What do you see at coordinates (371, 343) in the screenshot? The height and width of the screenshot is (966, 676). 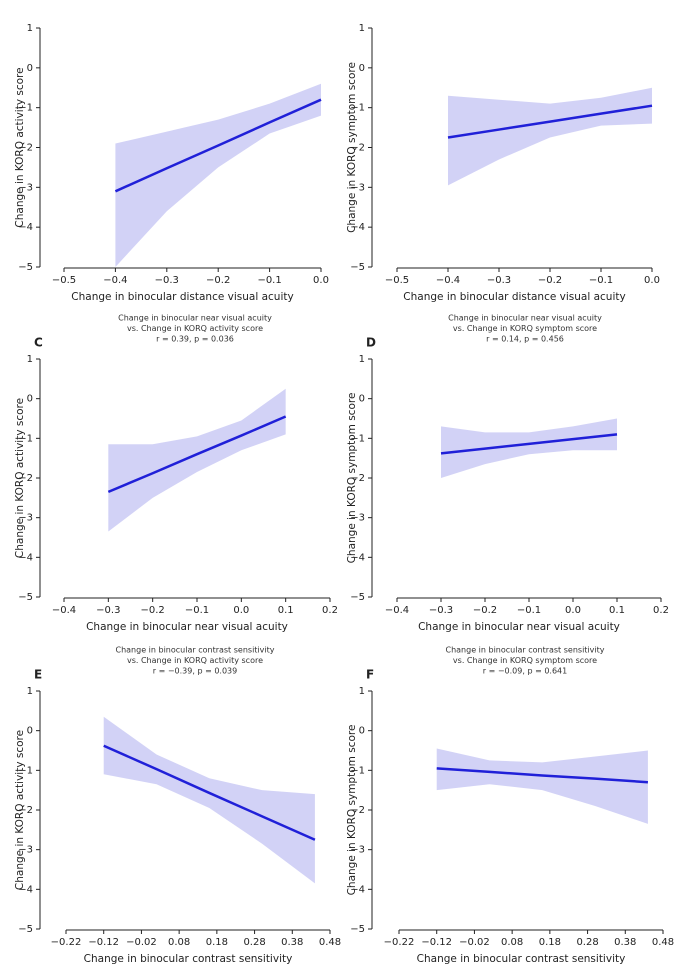 I see `panel-label: D` at bounding box center [371, 343].